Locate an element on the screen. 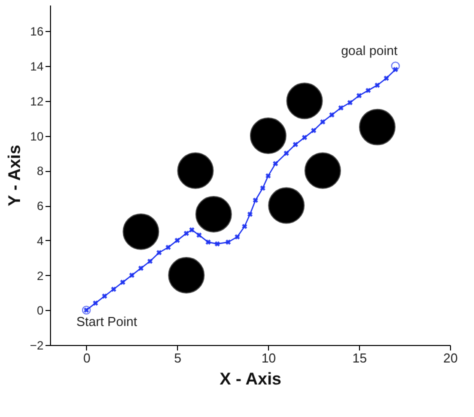 The image size is (474, 417). x-tick-label: 20 is located at coordinates (450, 358).